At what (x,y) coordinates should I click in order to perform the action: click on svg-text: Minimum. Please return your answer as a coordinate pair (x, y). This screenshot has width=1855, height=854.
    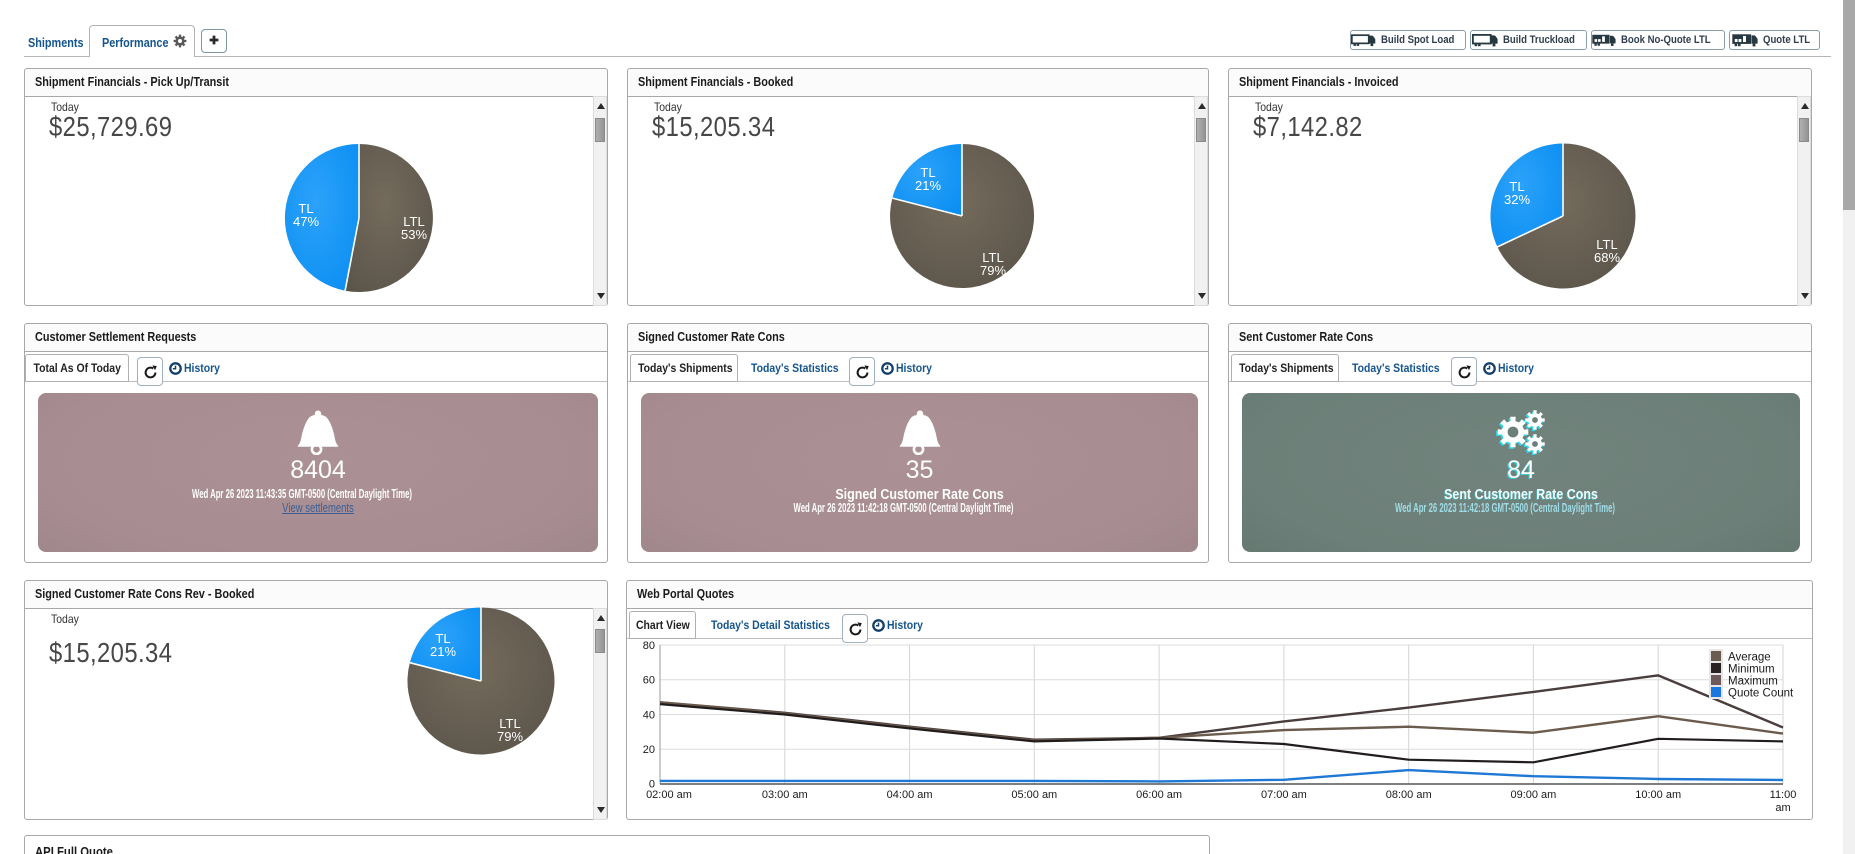
    Looking at the image, I should click on (1751, 670).